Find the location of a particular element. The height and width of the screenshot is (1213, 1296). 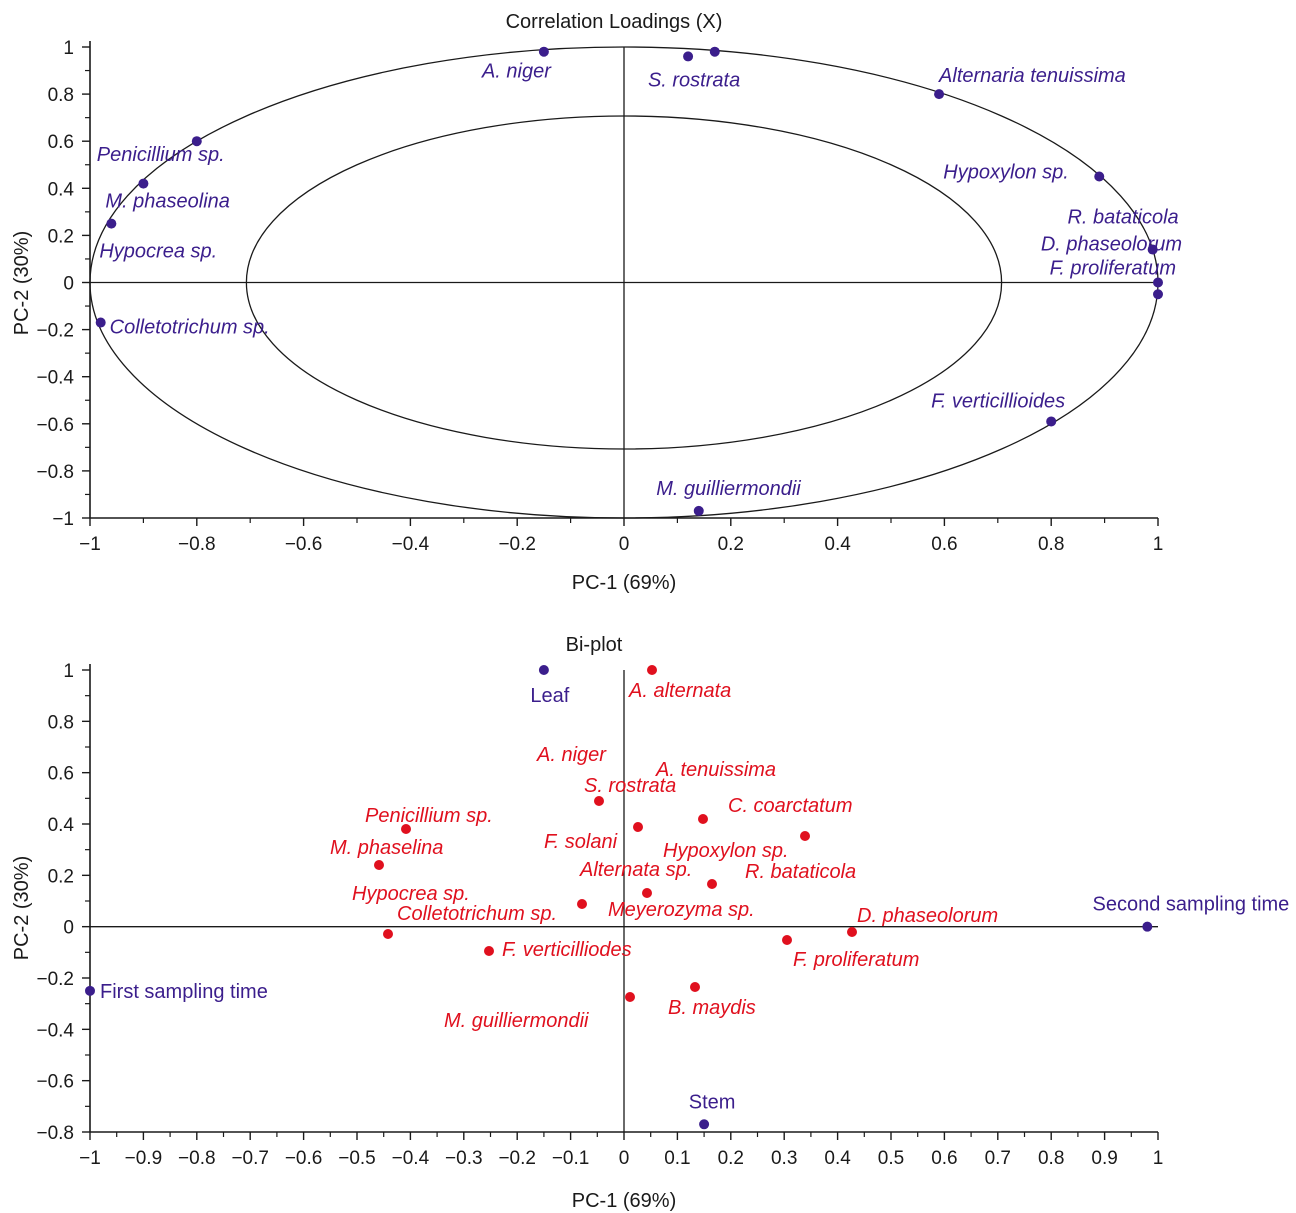

x-tick-label: −0.9 is located at coordinates (144, 1158).